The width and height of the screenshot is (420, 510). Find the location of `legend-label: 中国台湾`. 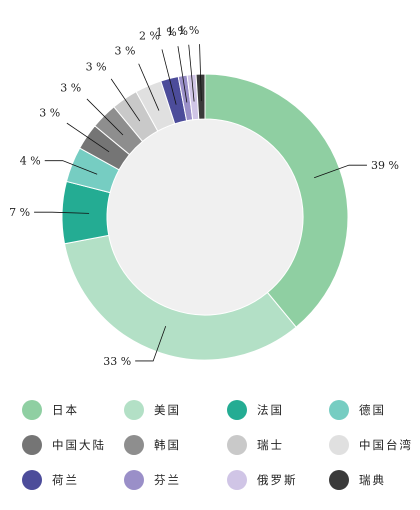

legend-label: 中国台湾 is located at coordinates (386, 445).